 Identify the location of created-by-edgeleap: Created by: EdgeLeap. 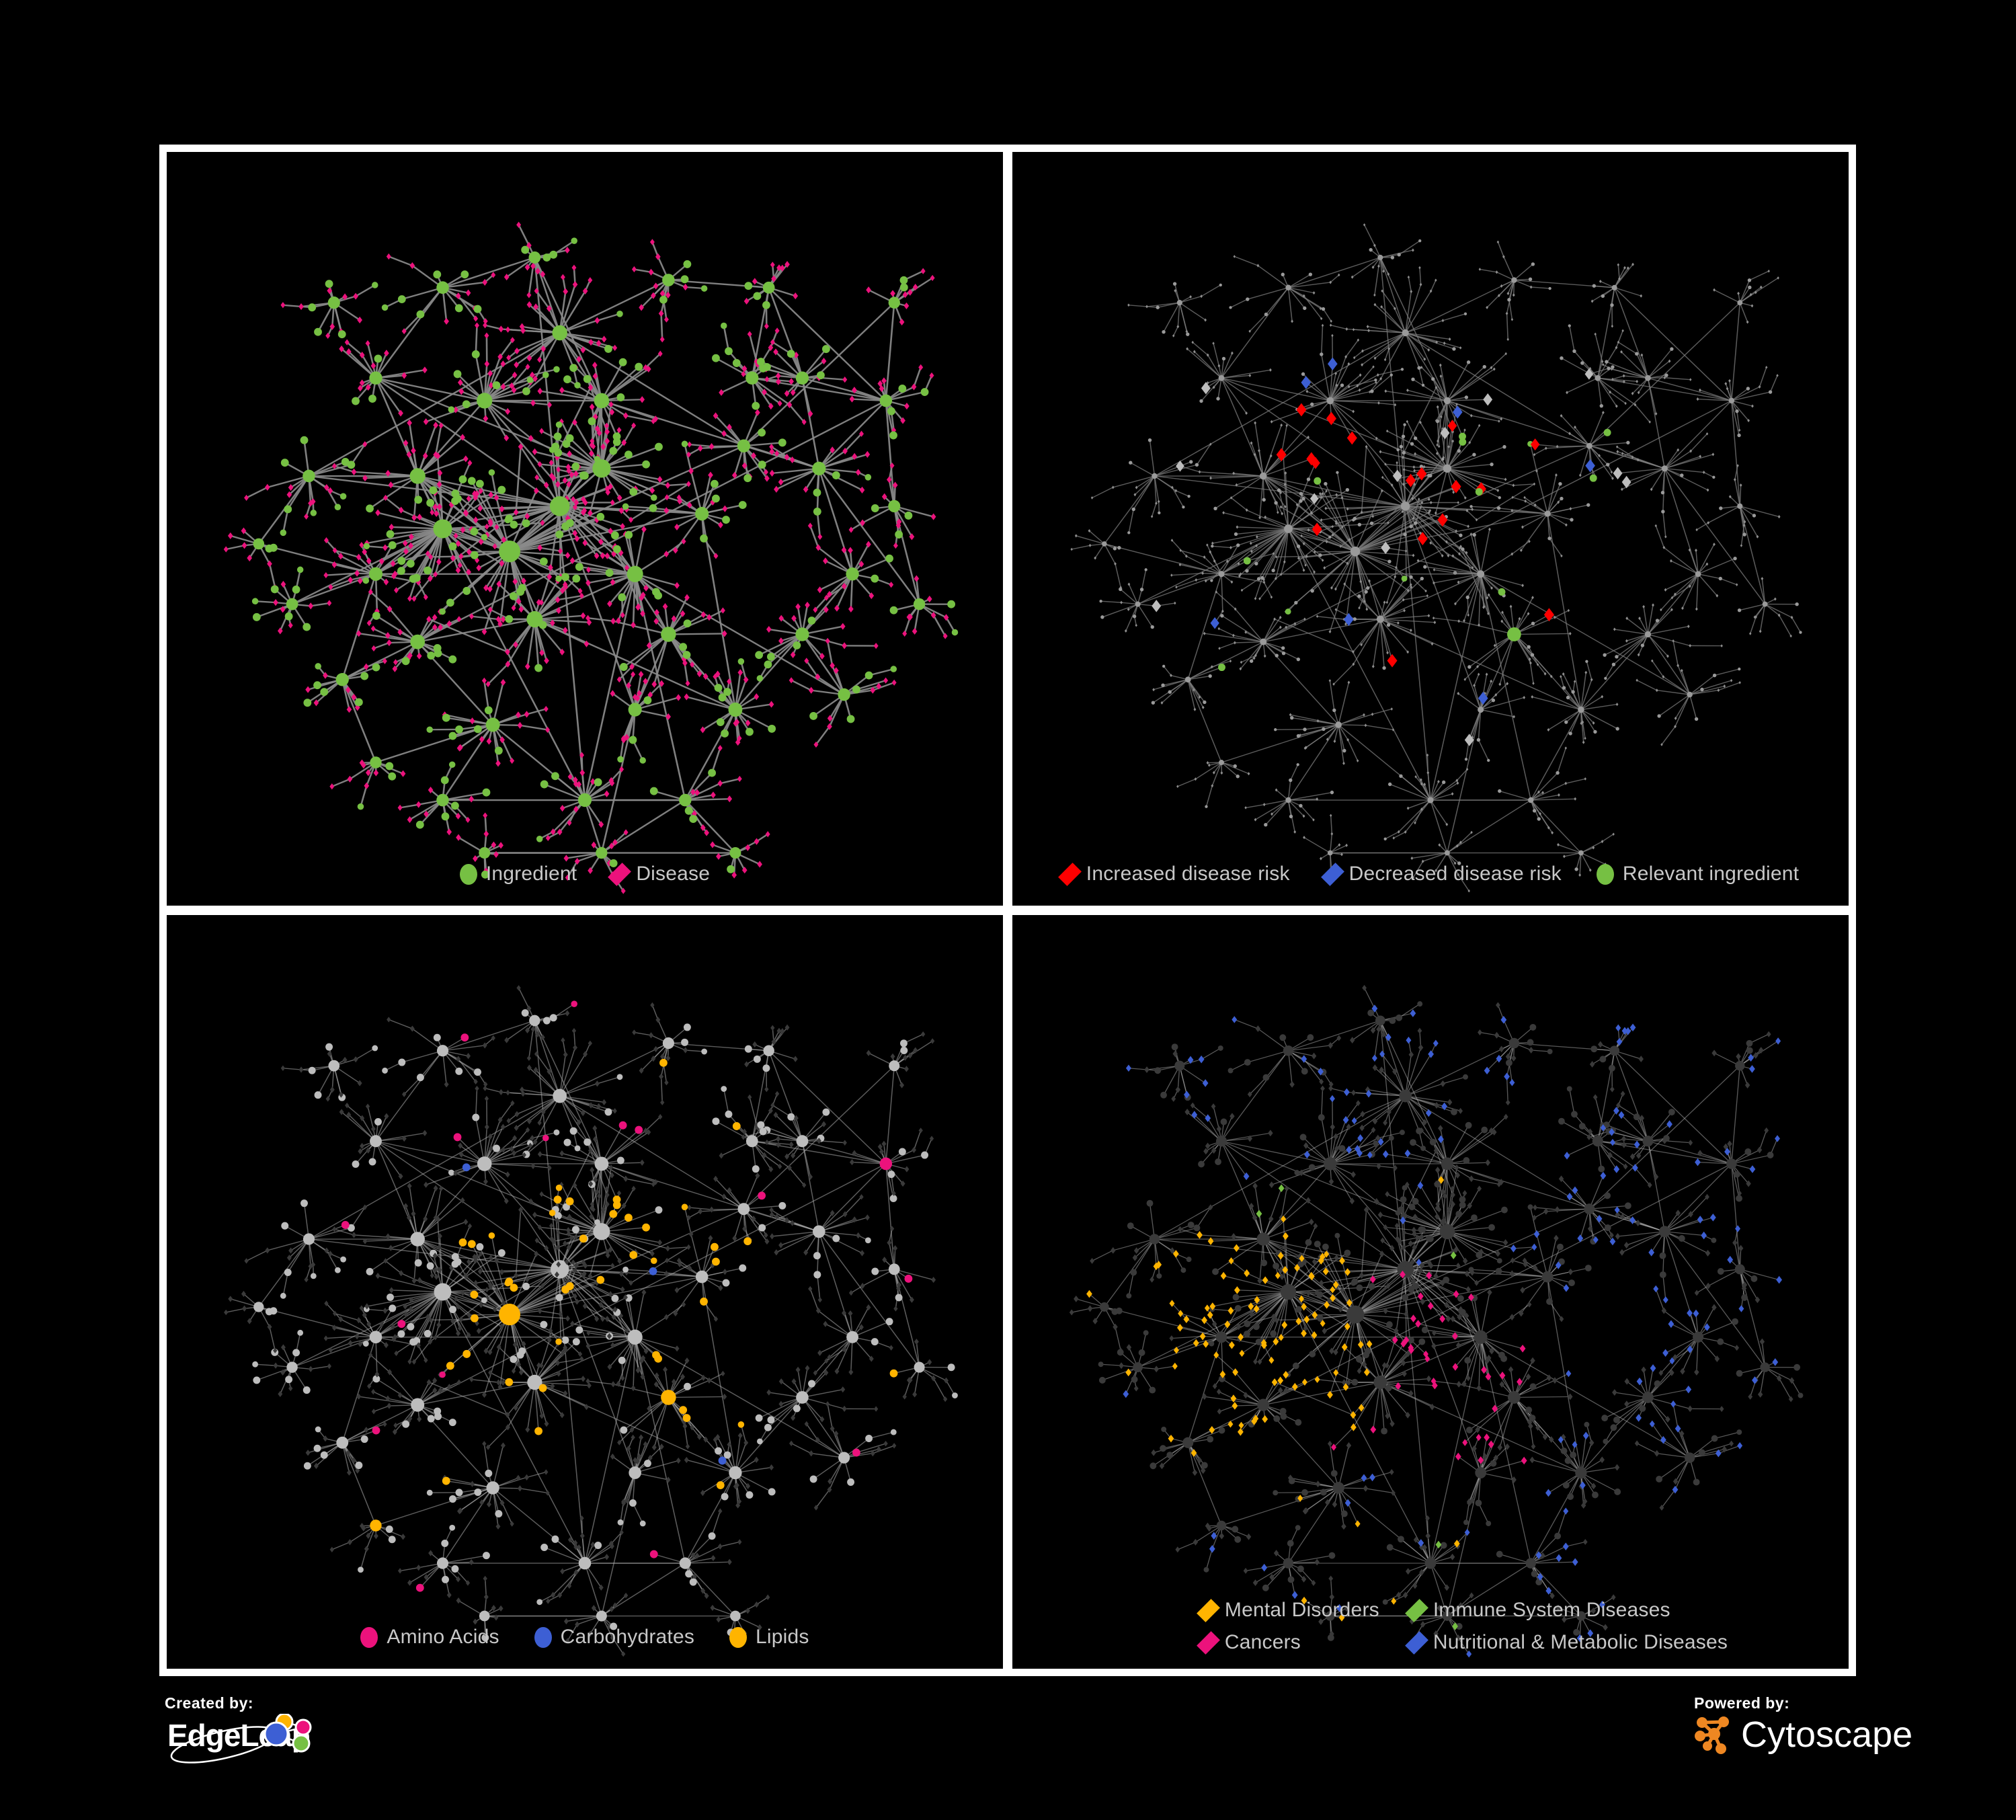
(249, 1729).